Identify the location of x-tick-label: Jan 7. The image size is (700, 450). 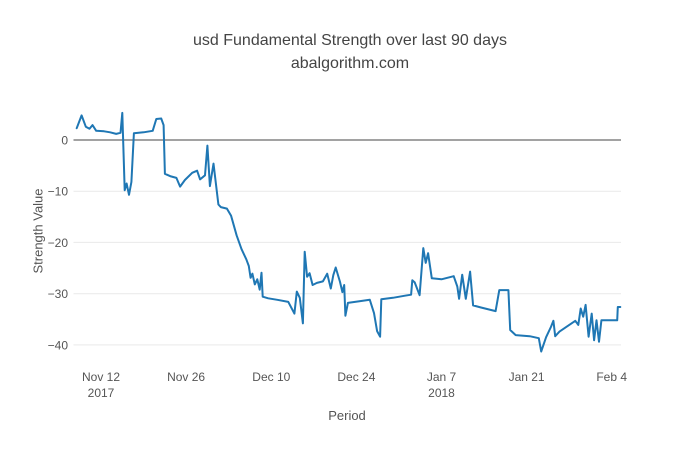
(442, 377).